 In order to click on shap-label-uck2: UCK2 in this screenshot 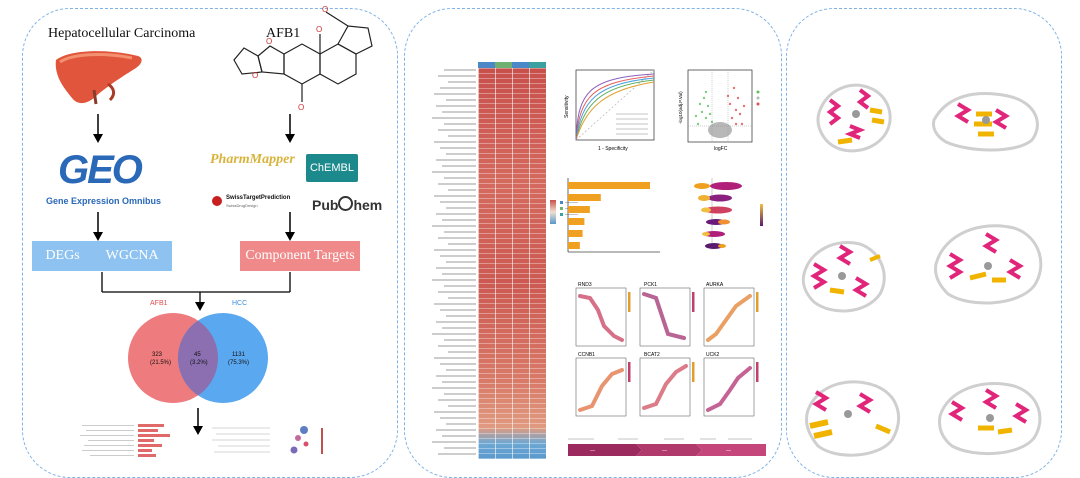, I will do `click(713, 355)`.